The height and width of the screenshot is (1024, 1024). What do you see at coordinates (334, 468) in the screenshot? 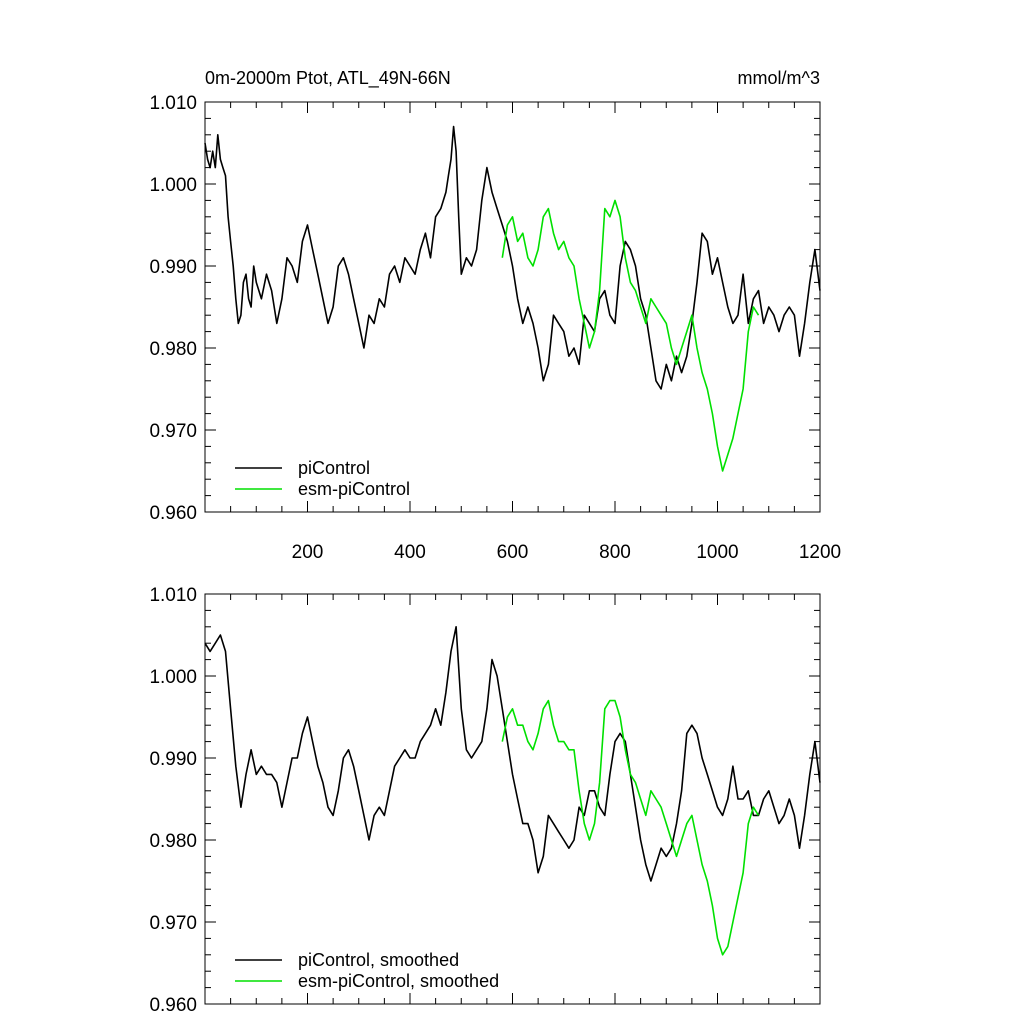
I see `legend-label: piControl` at bounding box center [334, 468].